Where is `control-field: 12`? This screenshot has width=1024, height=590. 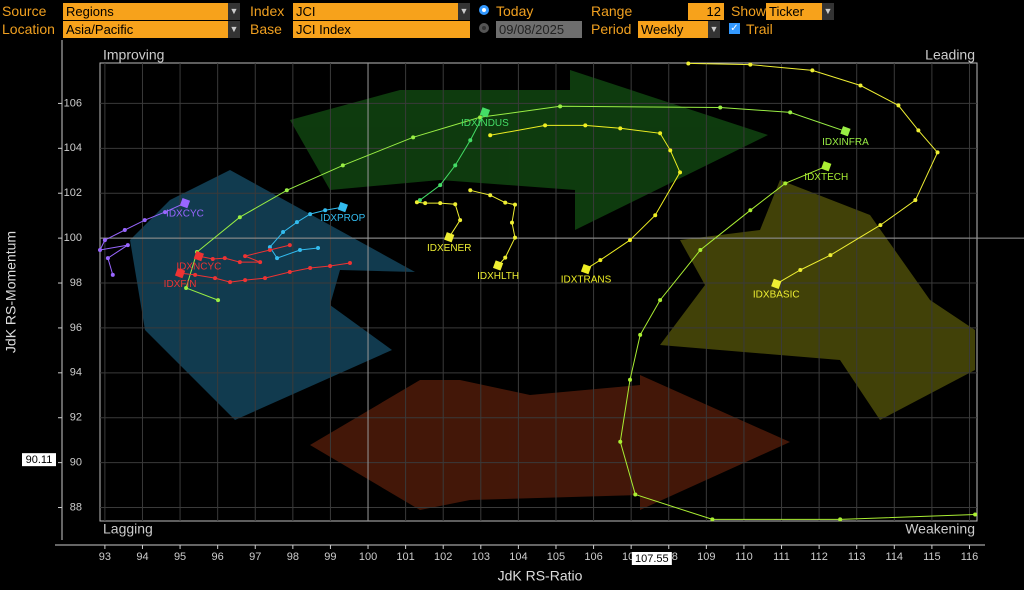
control-field: 12 is located at coordinates (706, 11).